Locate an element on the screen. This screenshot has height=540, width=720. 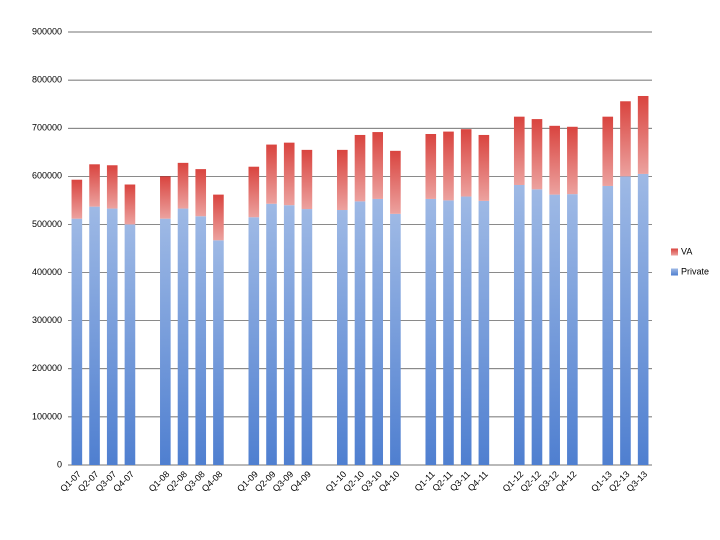
y-tick-label: 500000 is located at coordinates (47, 224).